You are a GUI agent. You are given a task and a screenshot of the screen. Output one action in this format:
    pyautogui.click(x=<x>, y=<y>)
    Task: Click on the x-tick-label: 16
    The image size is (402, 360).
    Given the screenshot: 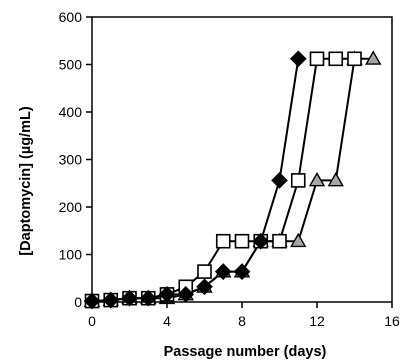 What is the action you would take?
    pyautogui.click(x=392, y=321)
    